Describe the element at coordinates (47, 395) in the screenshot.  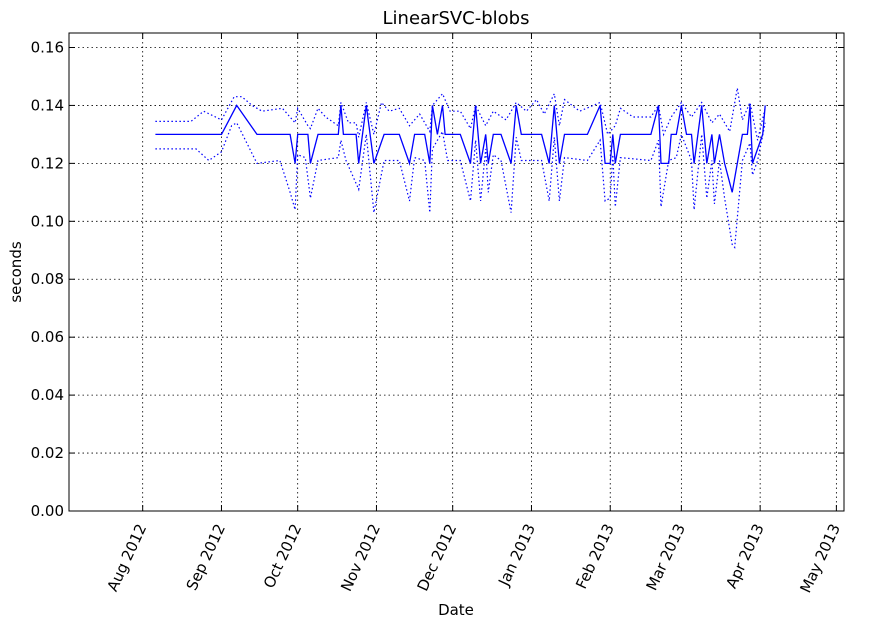
I see `y-tick-label: 0.04` at that location.